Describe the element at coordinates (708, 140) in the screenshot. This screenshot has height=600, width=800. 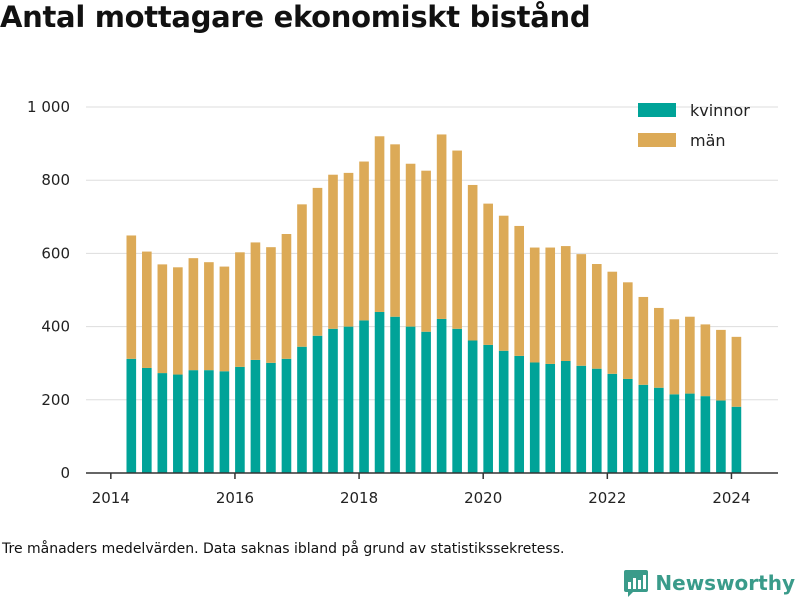
I see `legend-label-man: män` at that location.